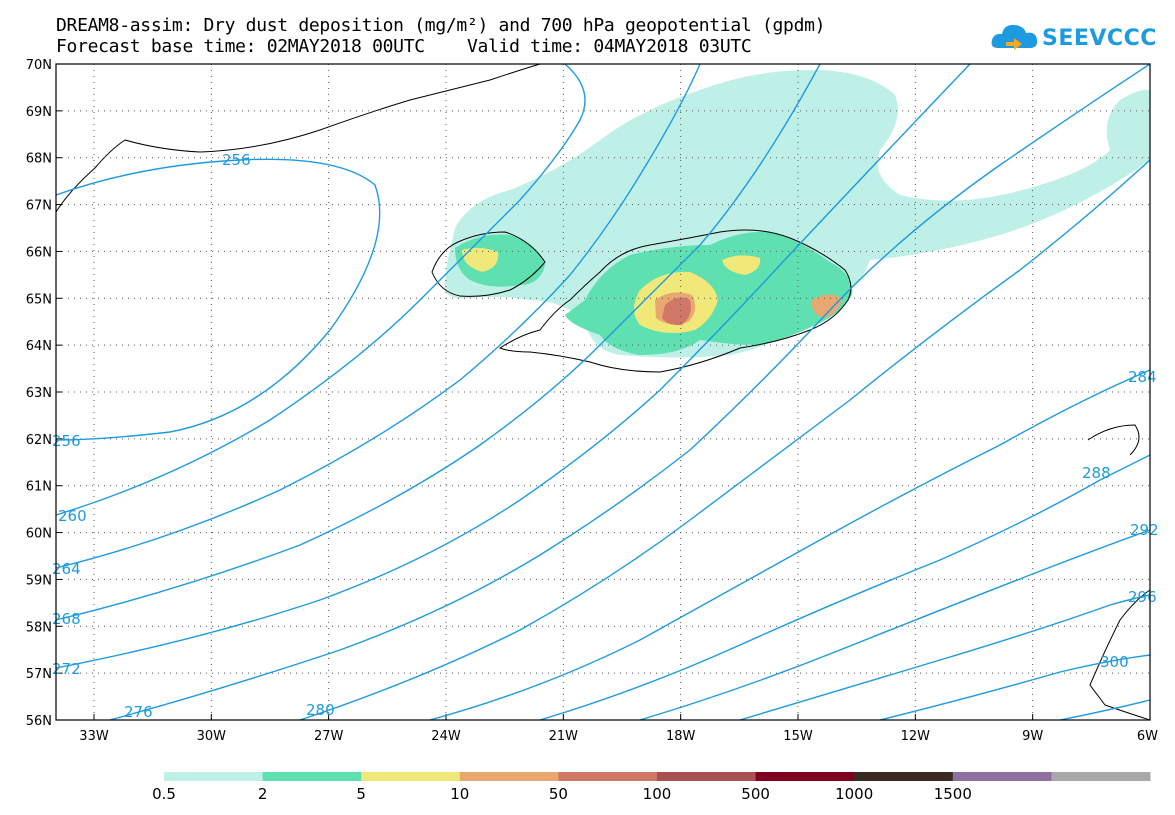 The width and height of the screenshot is (1175, 815). I want to click on contour-label: 268, so click(66, 619).